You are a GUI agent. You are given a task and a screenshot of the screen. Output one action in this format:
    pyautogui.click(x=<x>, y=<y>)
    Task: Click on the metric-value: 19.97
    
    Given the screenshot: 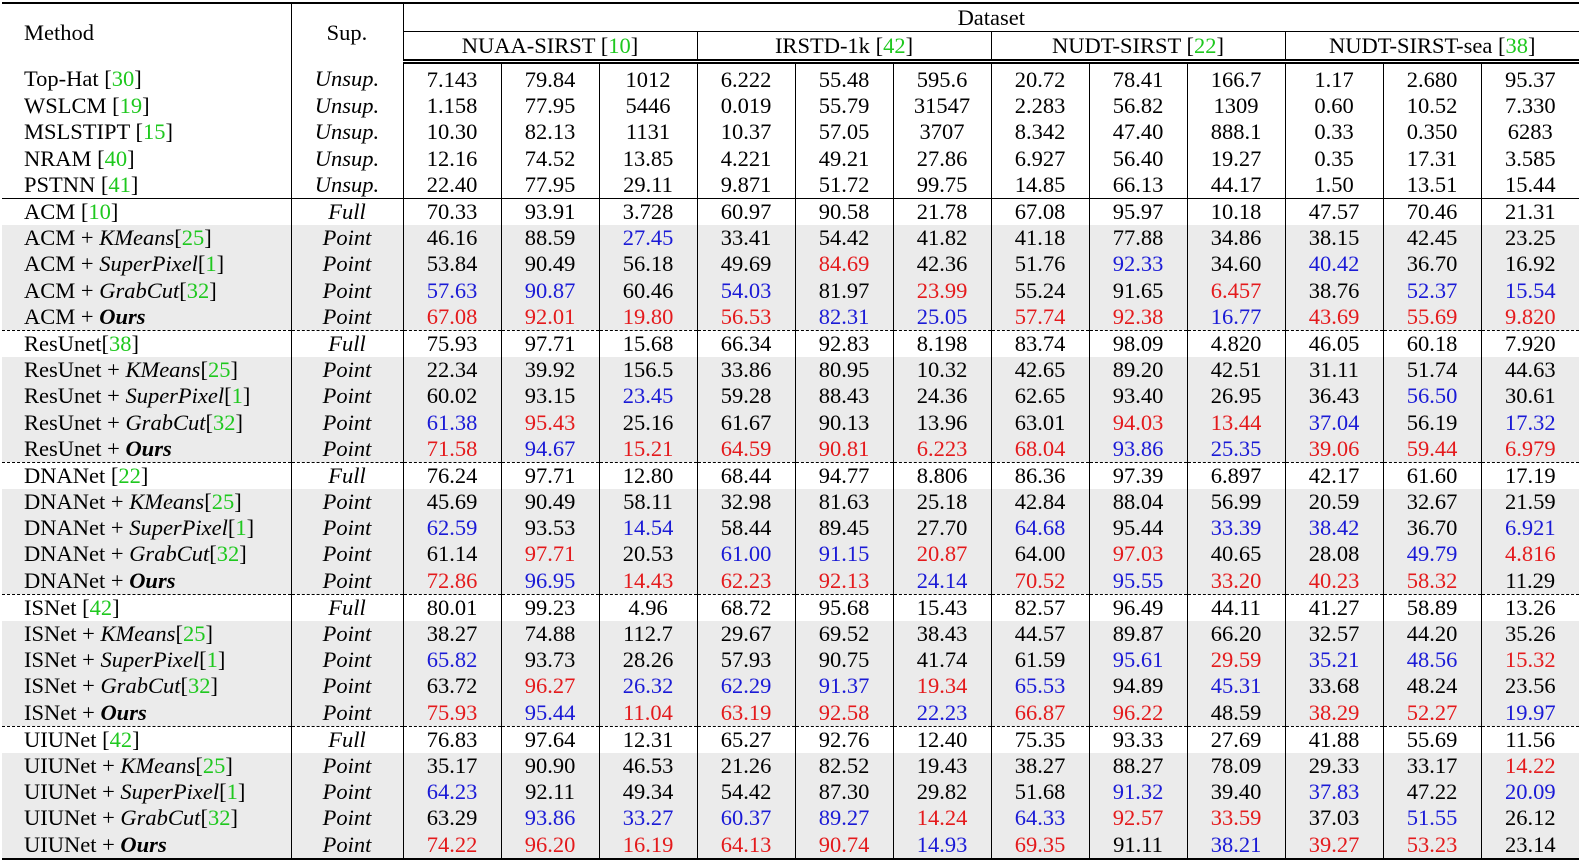 What is the action you would take?
    pyautogui.click(x=1530, y=713)
    